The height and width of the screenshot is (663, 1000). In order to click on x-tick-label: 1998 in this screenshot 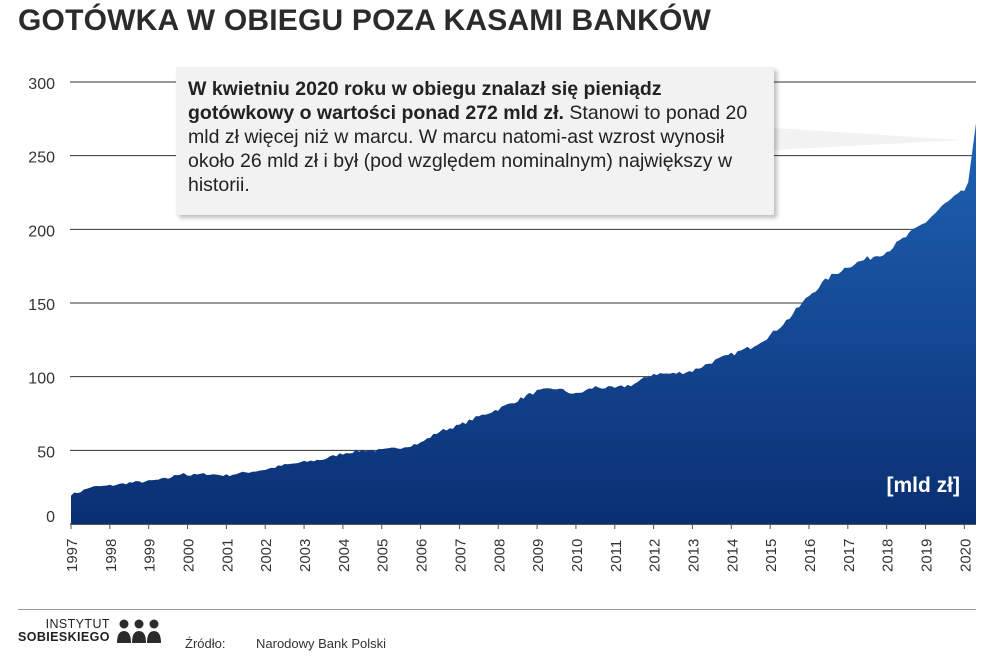, I will do `click(111, 555)`.